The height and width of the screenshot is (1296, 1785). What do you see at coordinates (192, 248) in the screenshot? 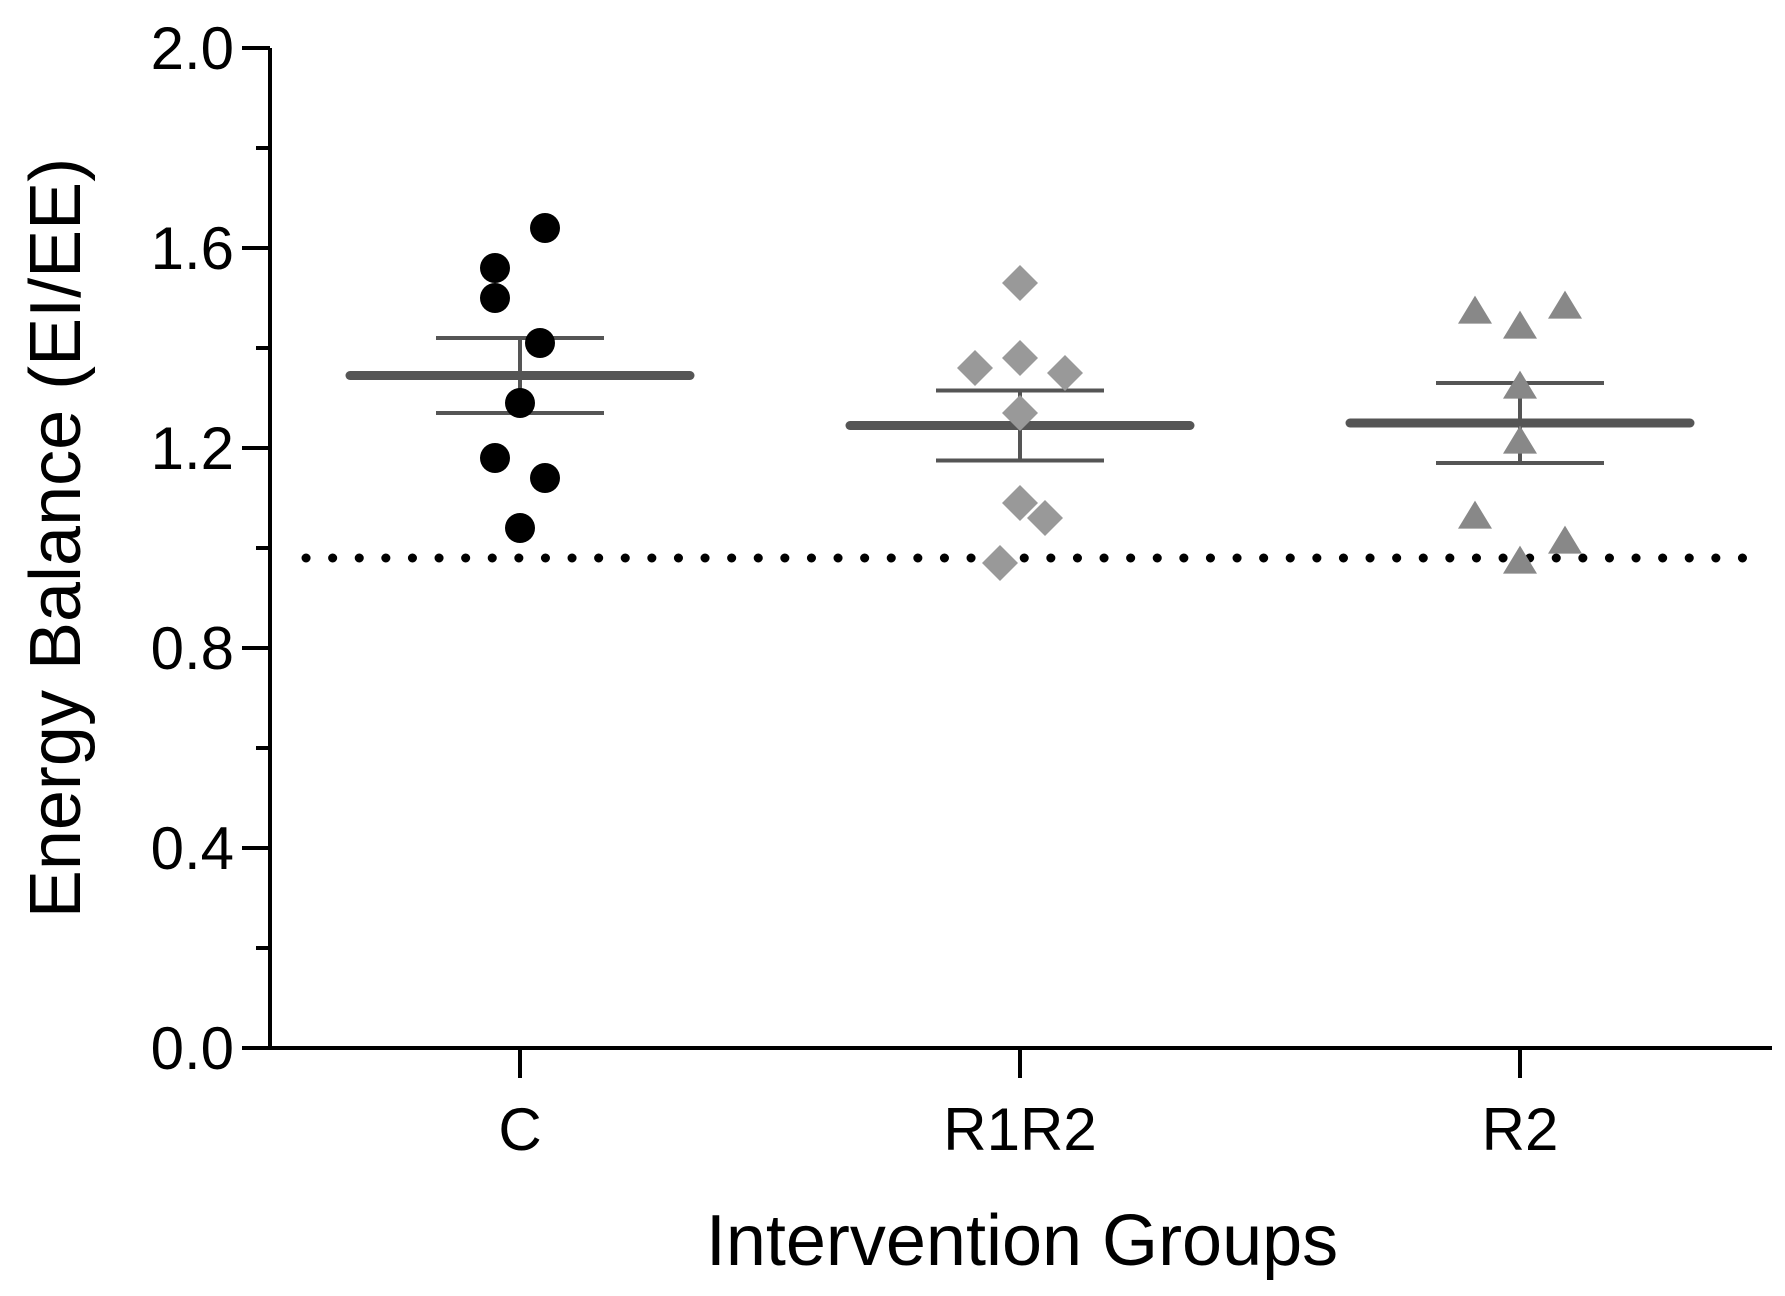
I see `y-tick-label: 1.6` at bounding box center [192, 248].